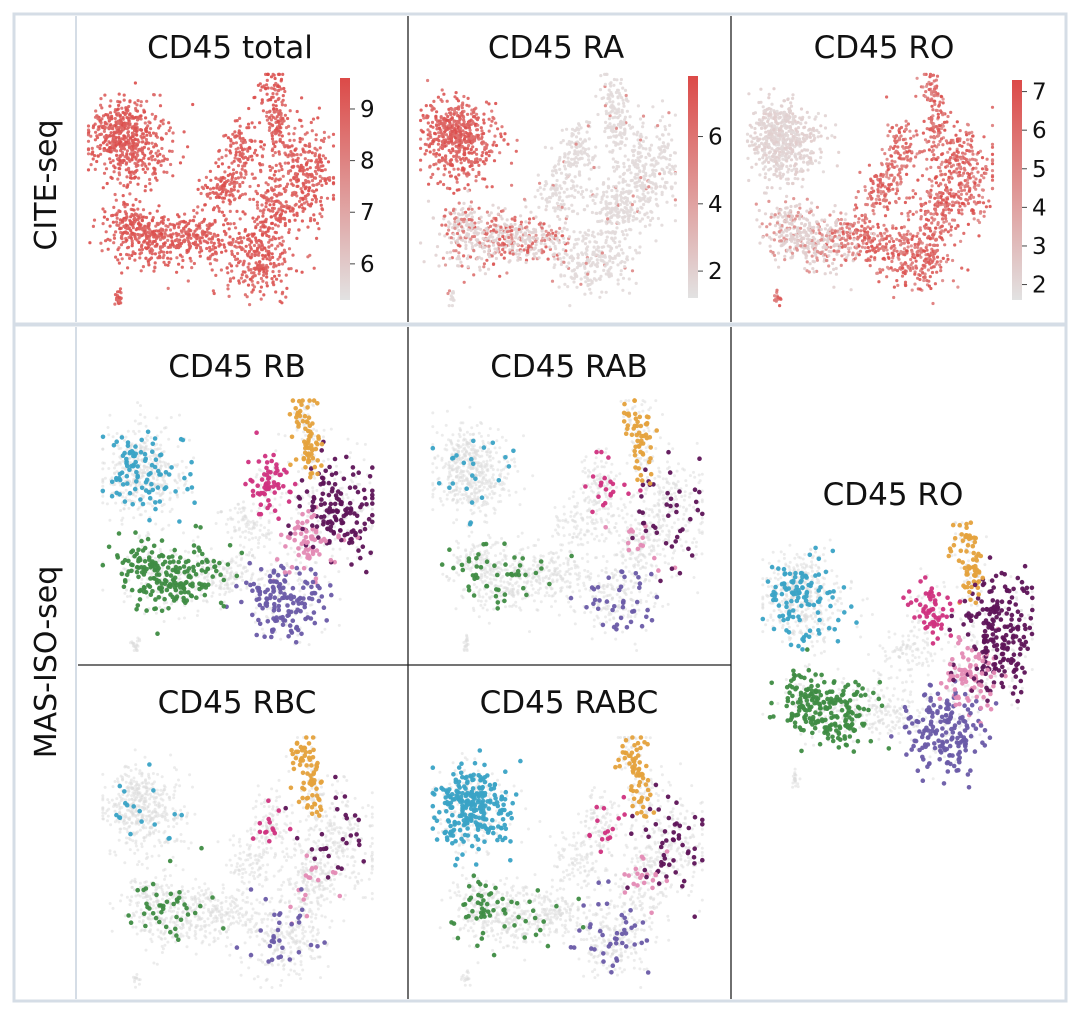 The width and height of the screenshot is (1080, 1015). Describe the element at coordinates (237, 367) in the screenshot. I see `panel-title-cd45-rb: CD45 RB` at that location.